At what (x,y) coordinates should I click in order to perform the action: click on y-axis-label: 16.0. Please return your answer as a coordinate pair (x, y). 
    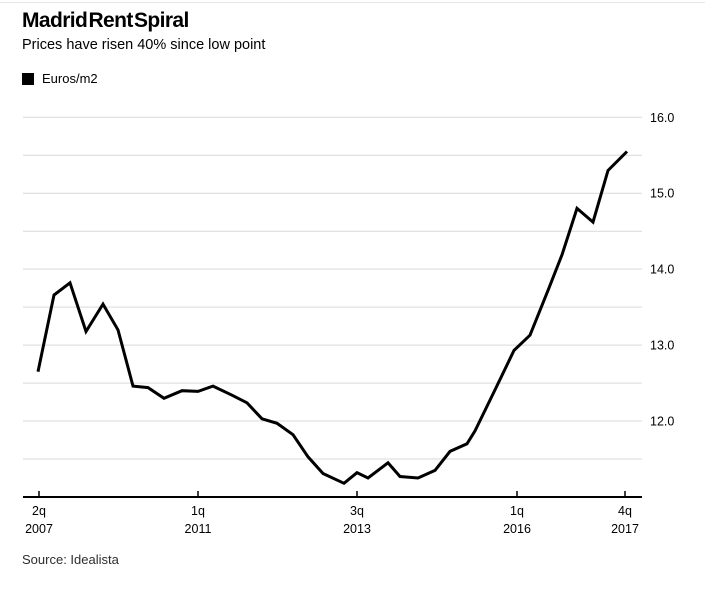
    Looking at the image, I should click on (662, 118).